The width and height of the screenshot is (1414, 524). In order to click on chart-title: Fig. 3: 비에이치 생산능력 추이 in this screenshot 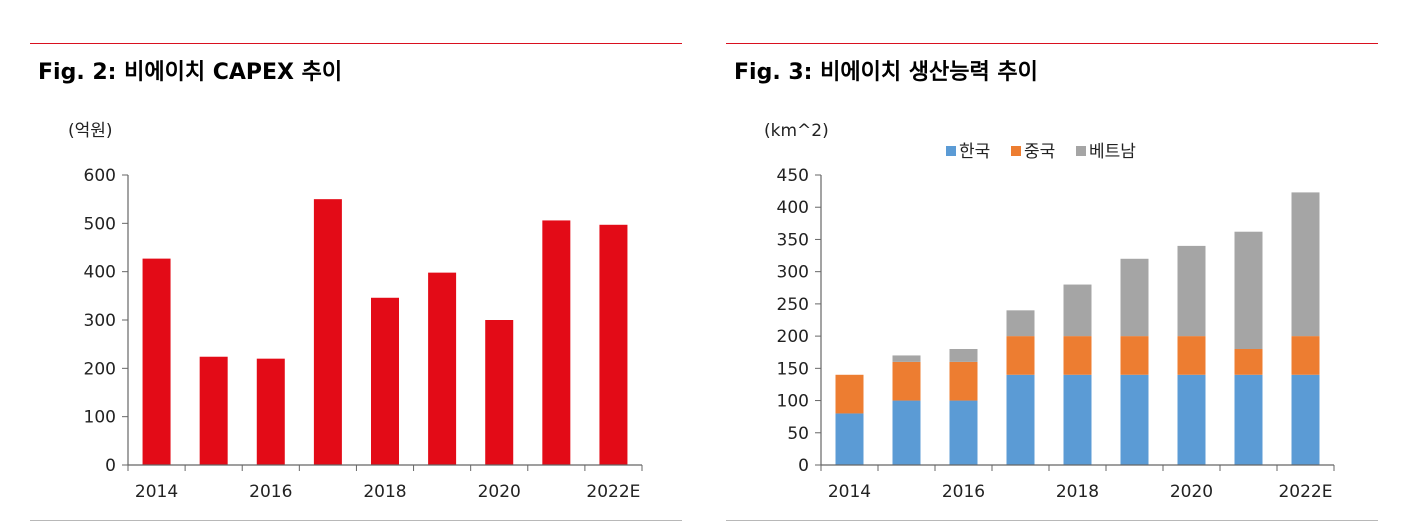, I will do `click(886, 72)`.